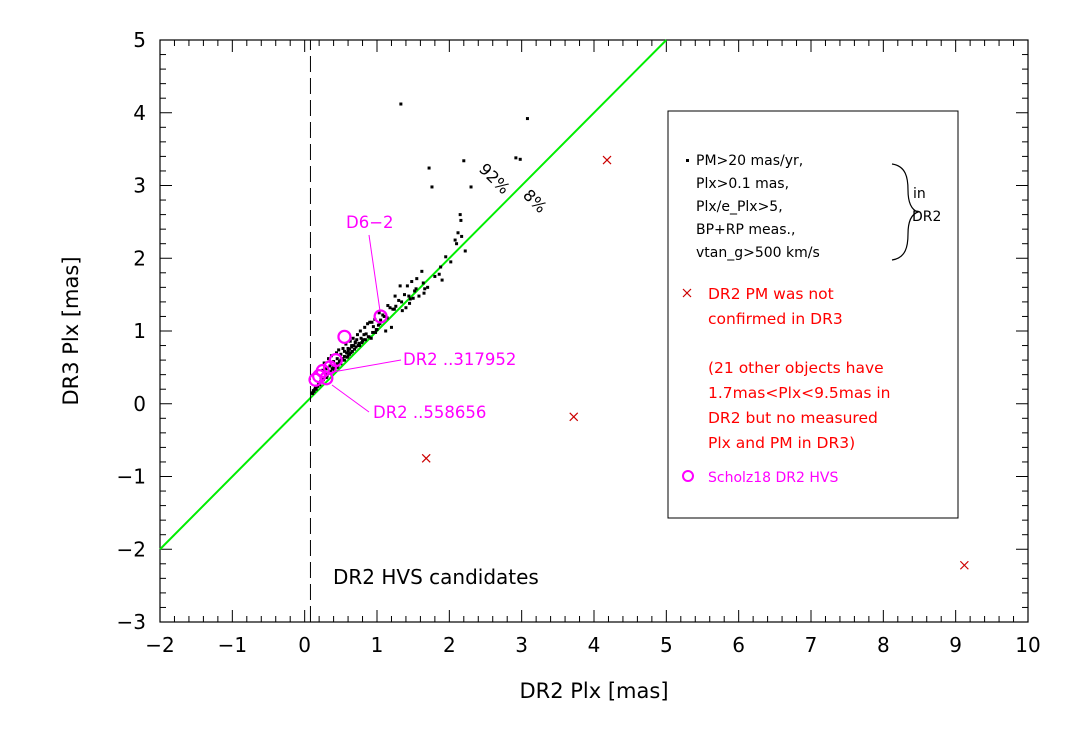 The width and height of the screenshot is (1086, 753). I want to click on x-axis-label: DR2 Plx [mas], so click(593, 691).